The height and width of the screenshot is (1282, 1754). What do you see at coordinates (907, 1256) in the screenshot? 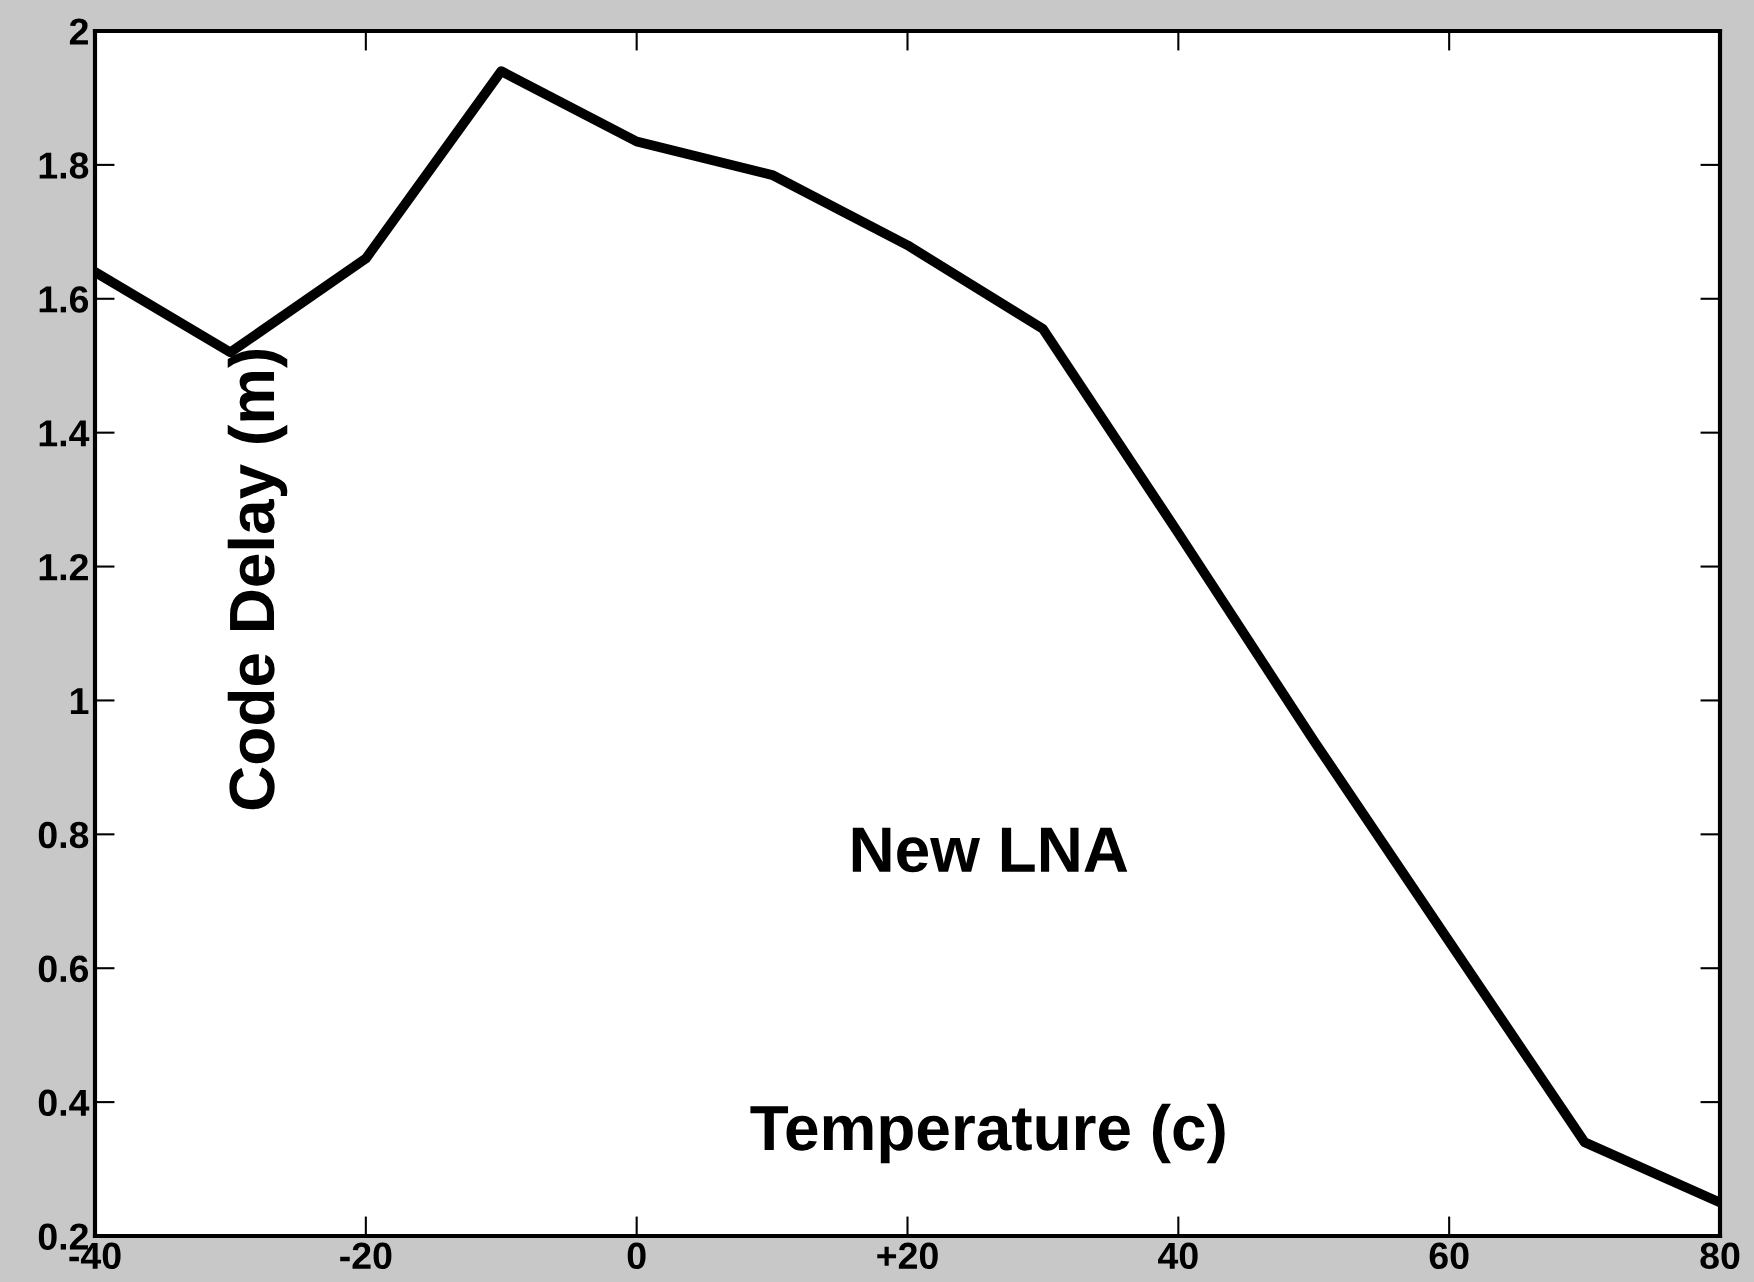
I see `x-tick-label: +20` at bounding box center [907, 1256].